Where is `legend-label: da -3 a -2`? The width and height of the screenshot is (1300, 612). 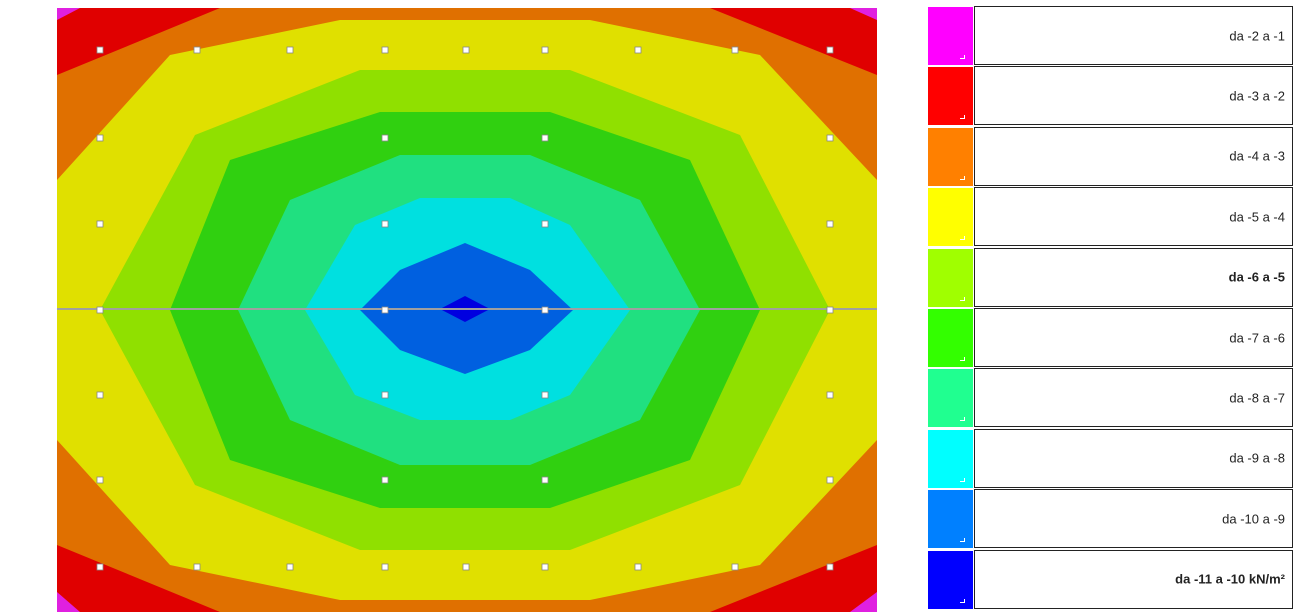
legend-label: da -3 a -2 is located at coordinates (1257, 96).